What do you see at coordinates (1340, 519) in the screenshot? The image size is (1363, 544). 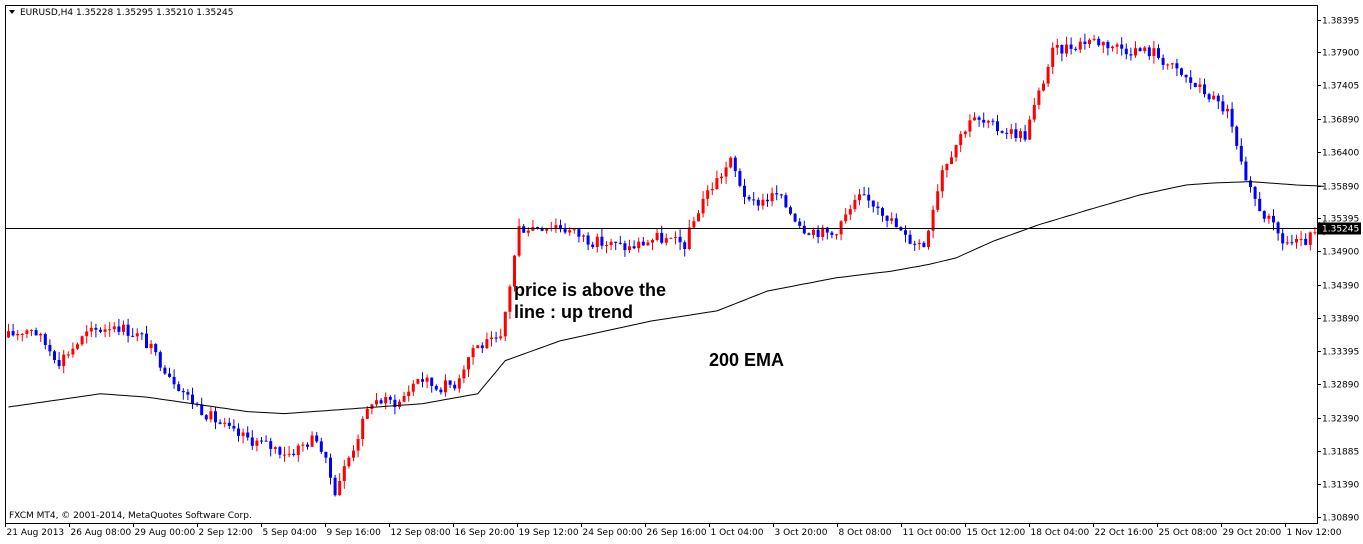 I see `y-tick-label: 1.30890` at bounding box center [1340, 519].